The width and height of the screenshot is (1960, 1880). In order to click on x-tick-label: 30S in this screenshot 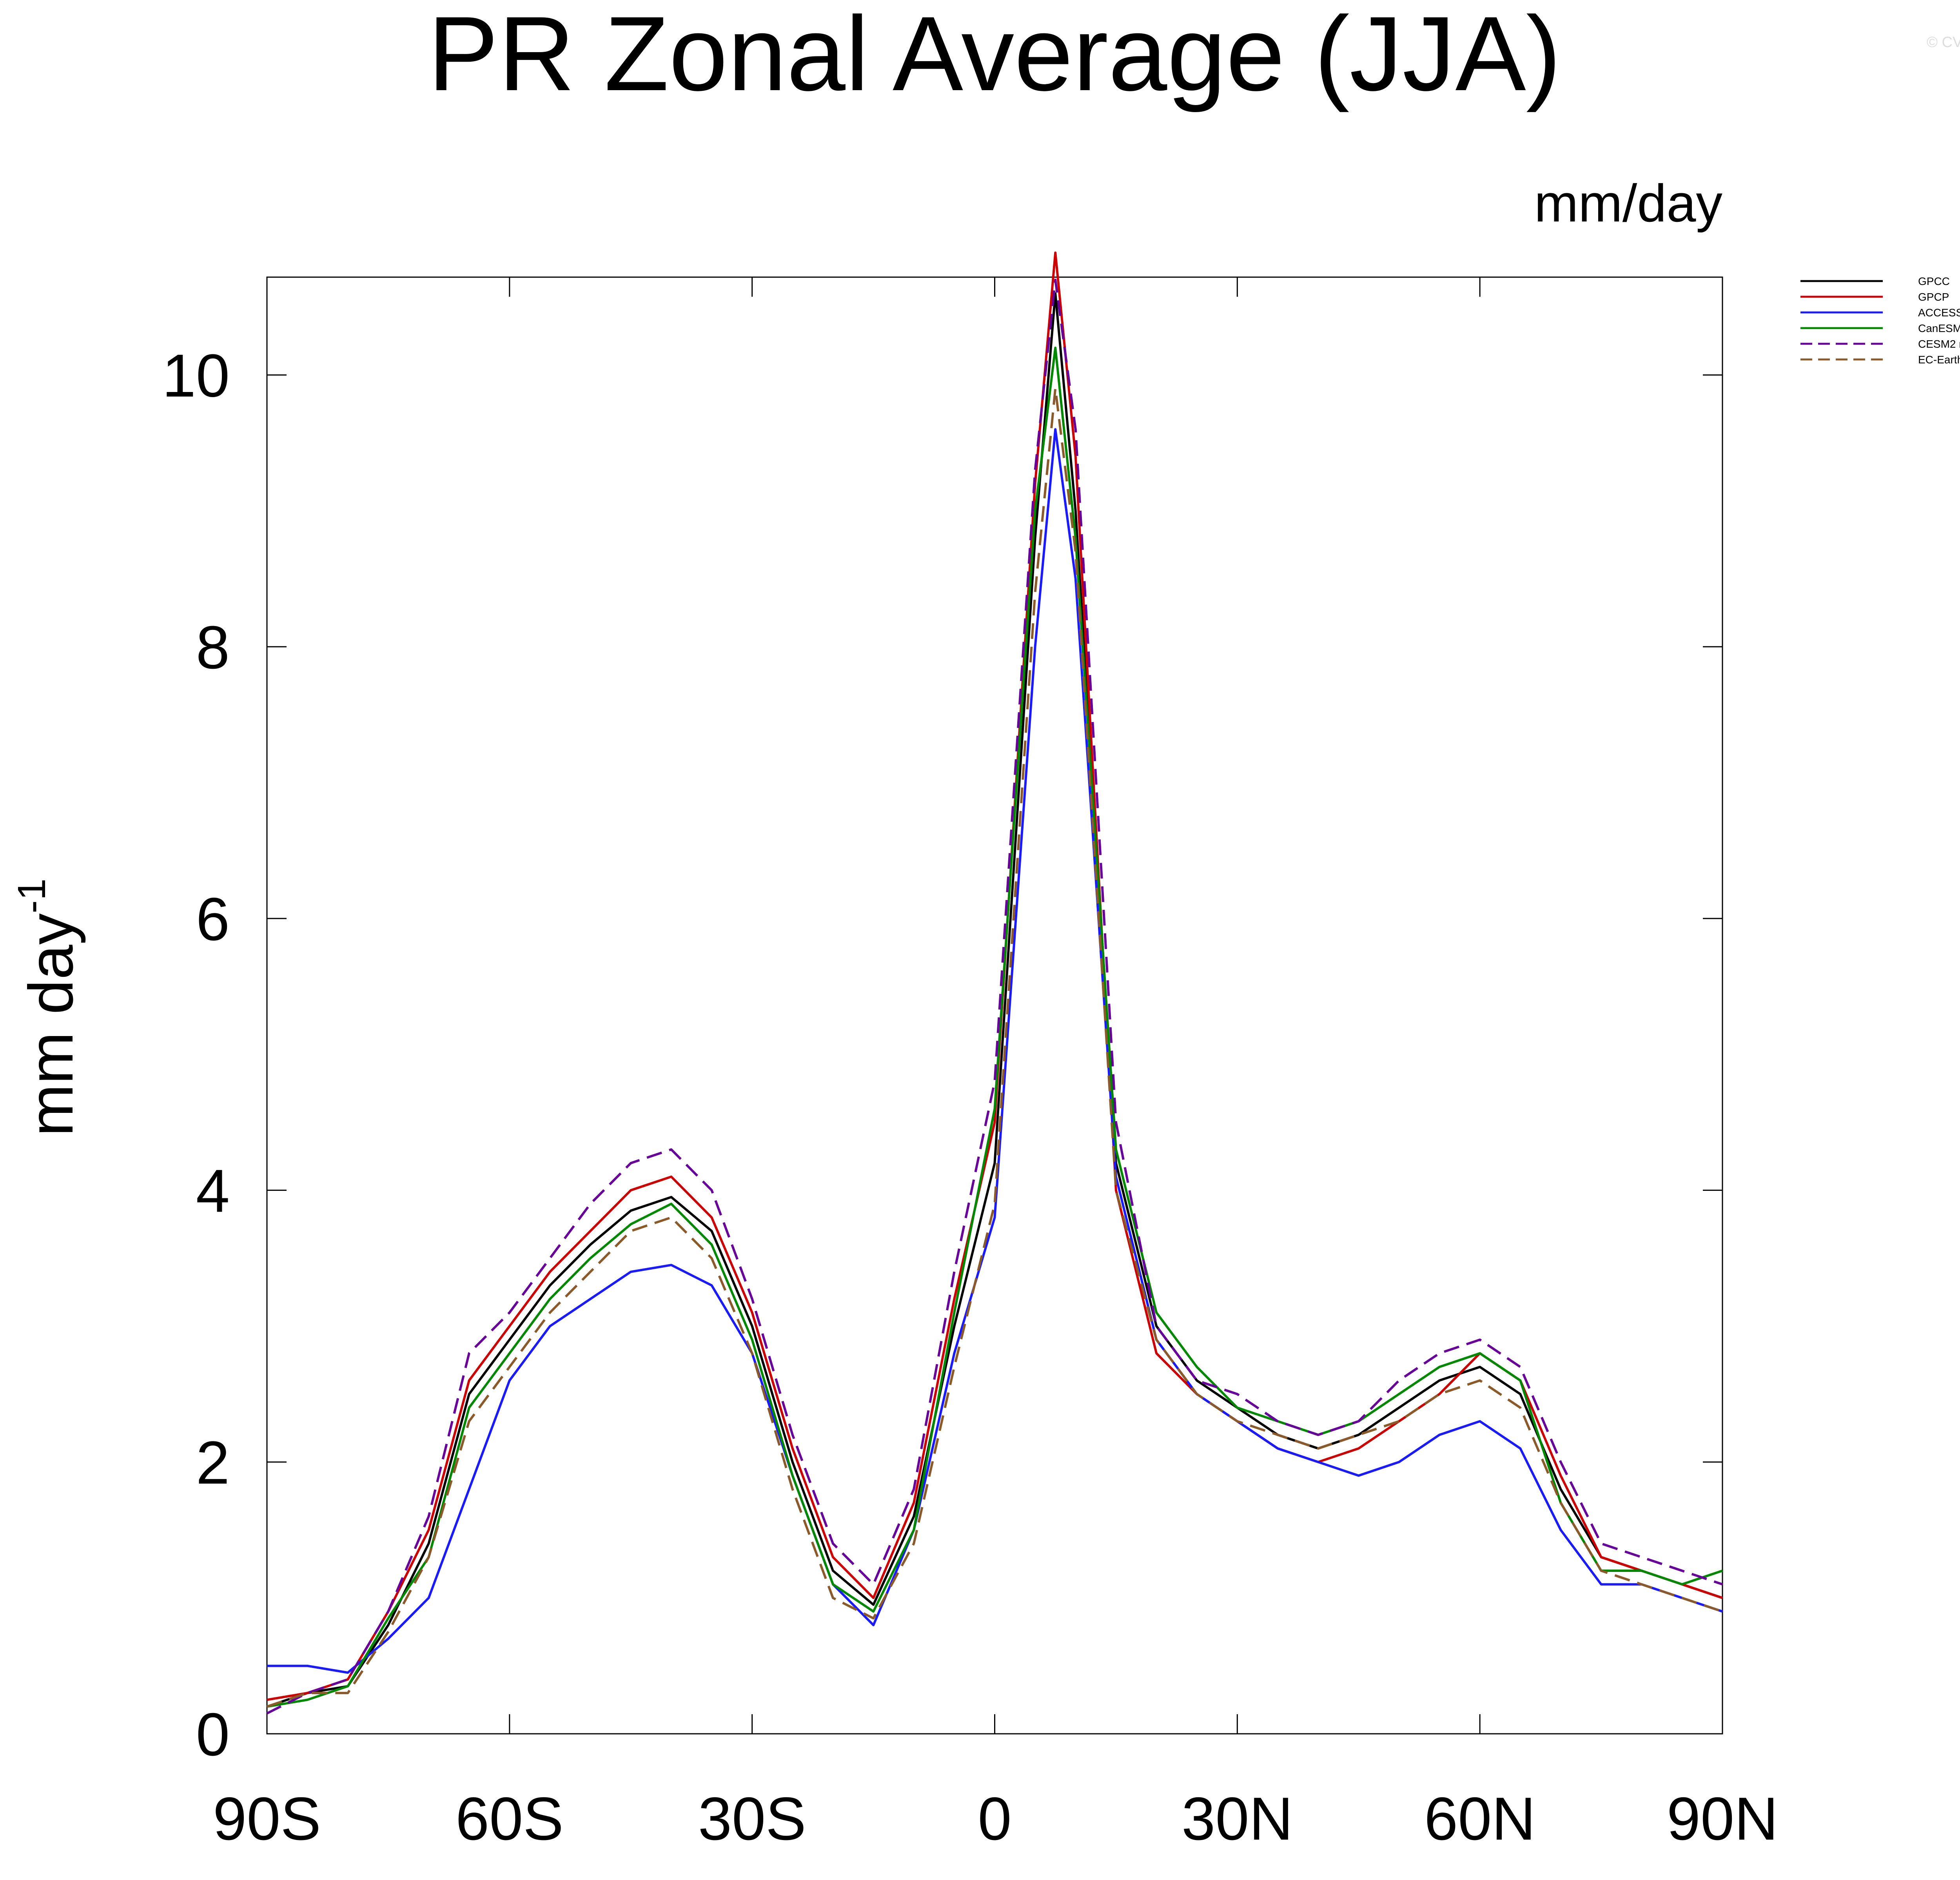, I will do `click(752, 1819)`.